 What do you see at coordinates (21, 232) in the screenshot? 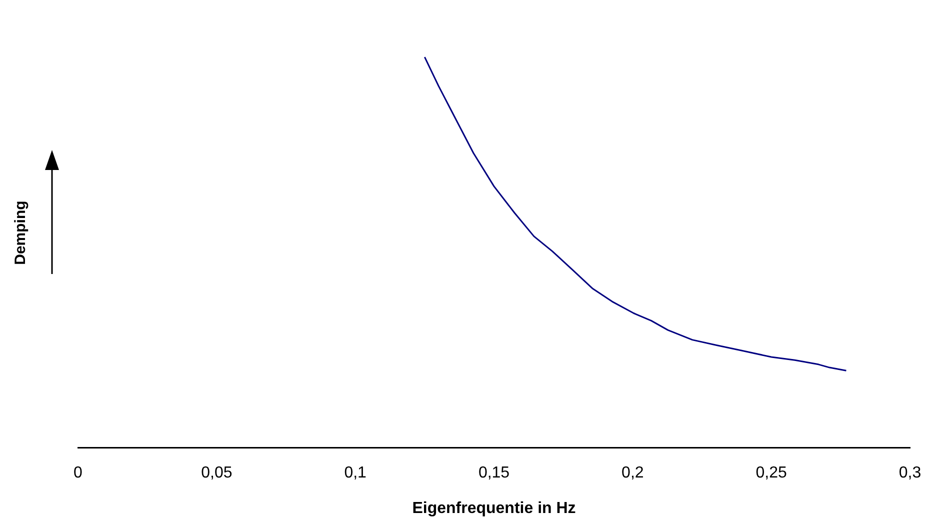
I see `y-axis-title: Demping` at bounding box center [21, 232].